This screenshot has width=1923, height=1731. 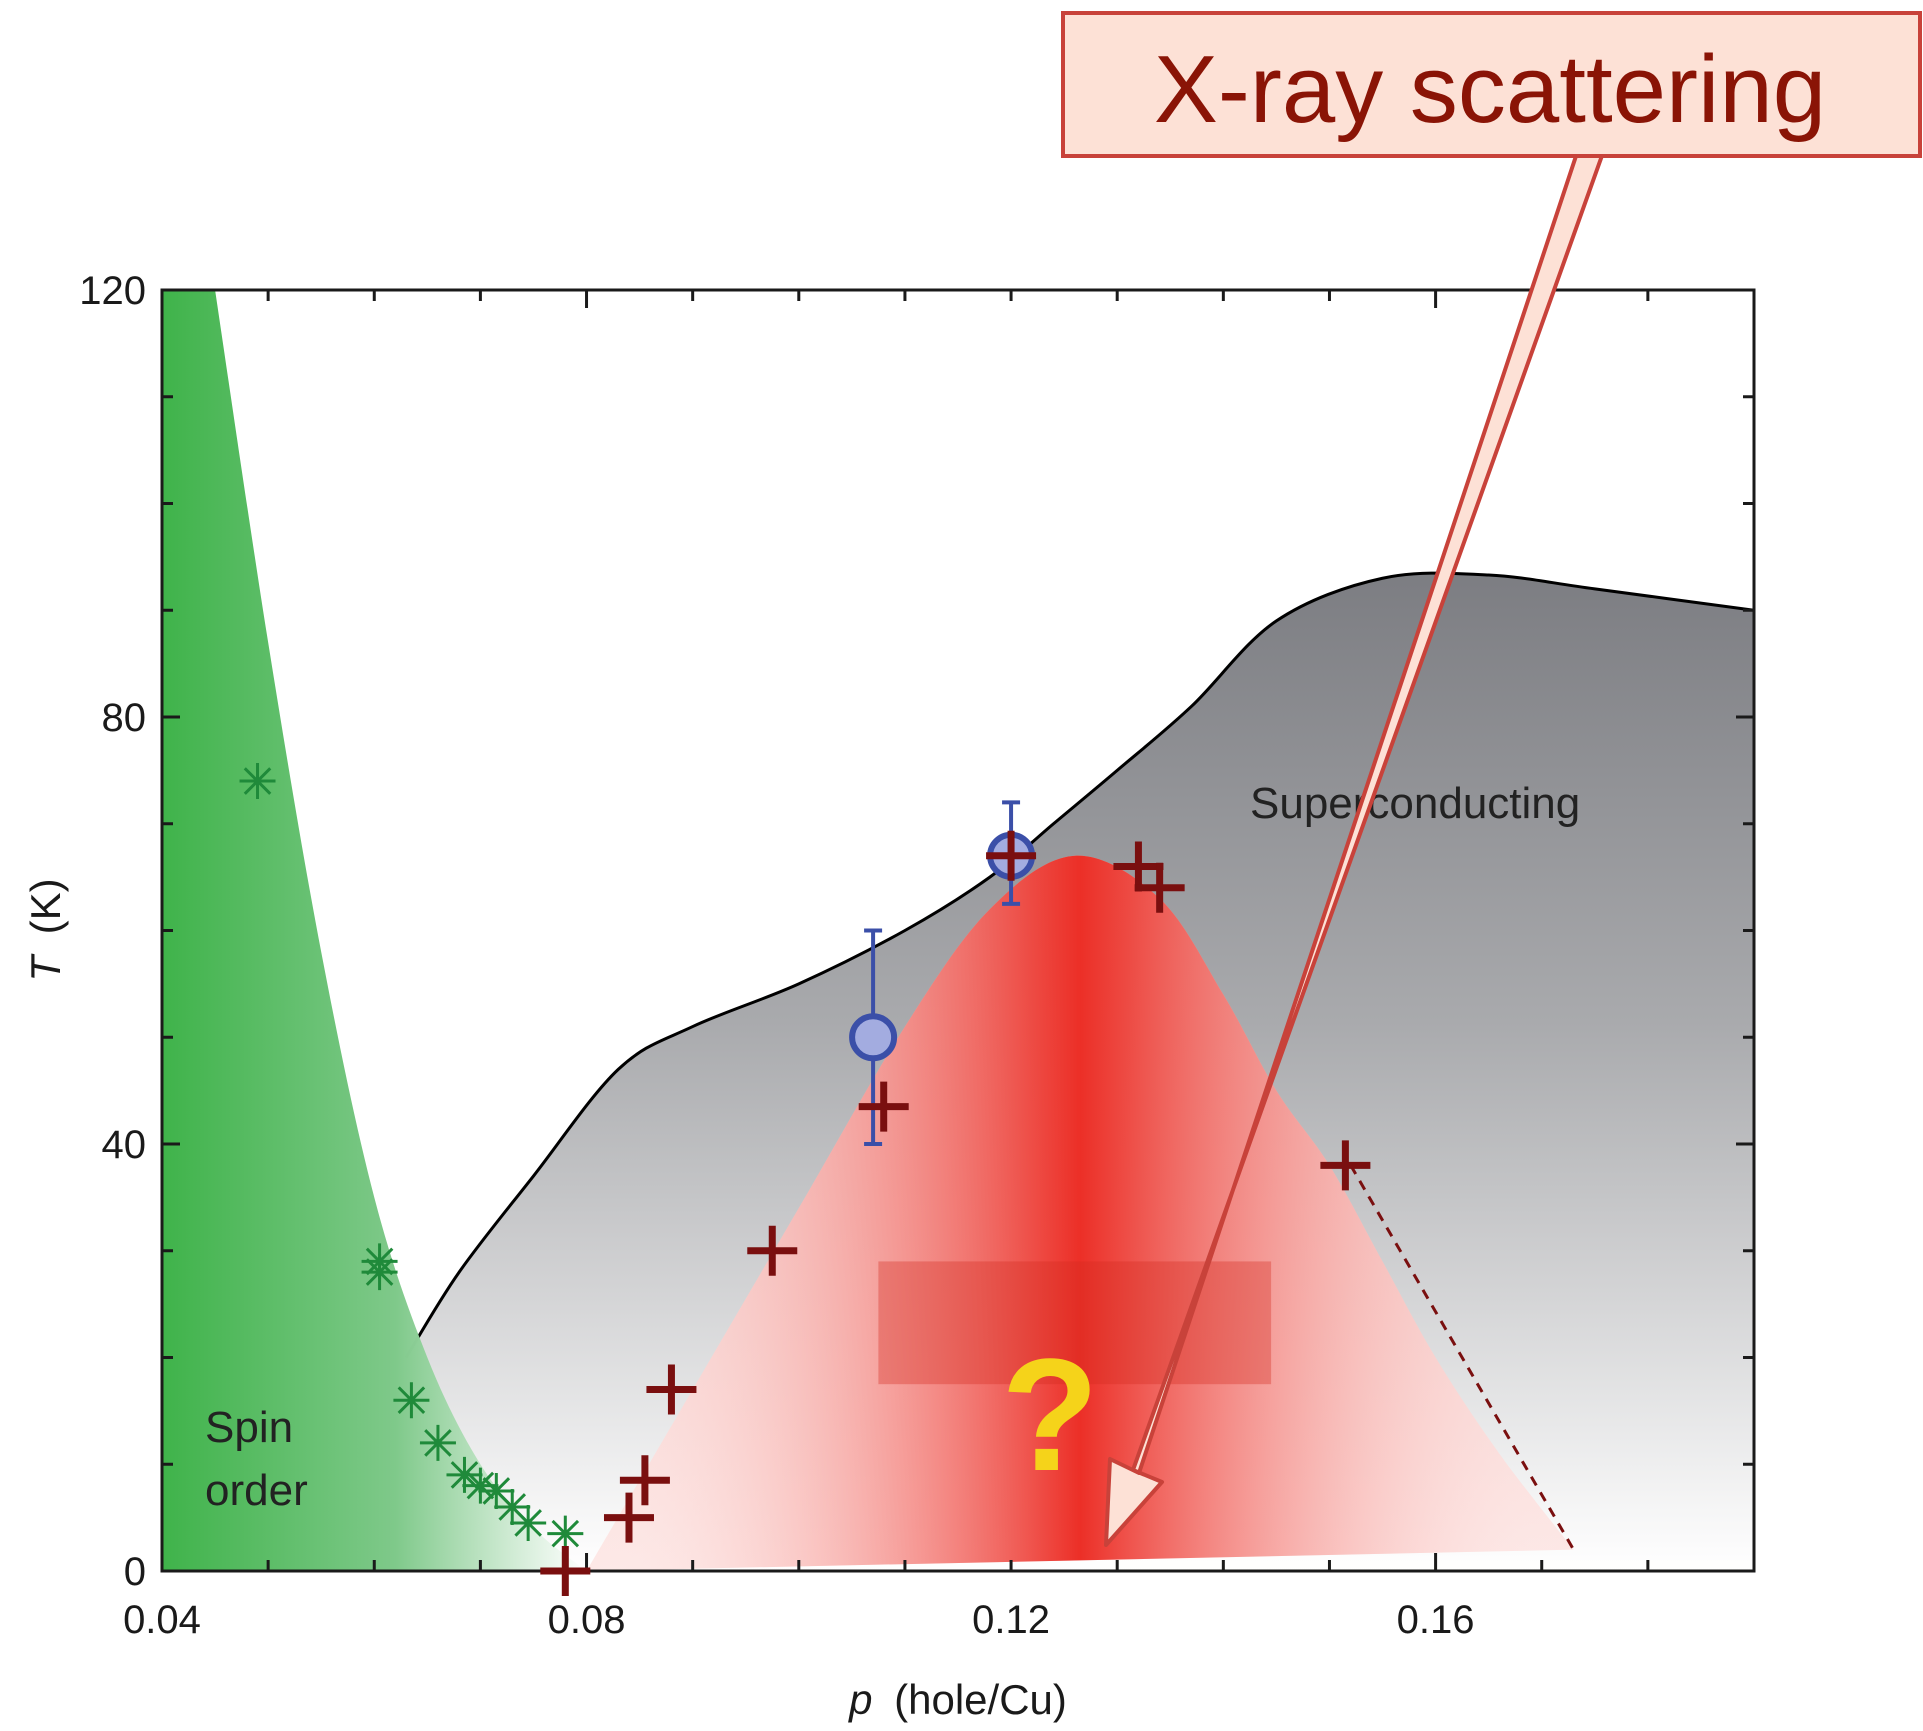 I want to click on x-axis-unit: (hole/Cu), so click(x=980, y=1699).